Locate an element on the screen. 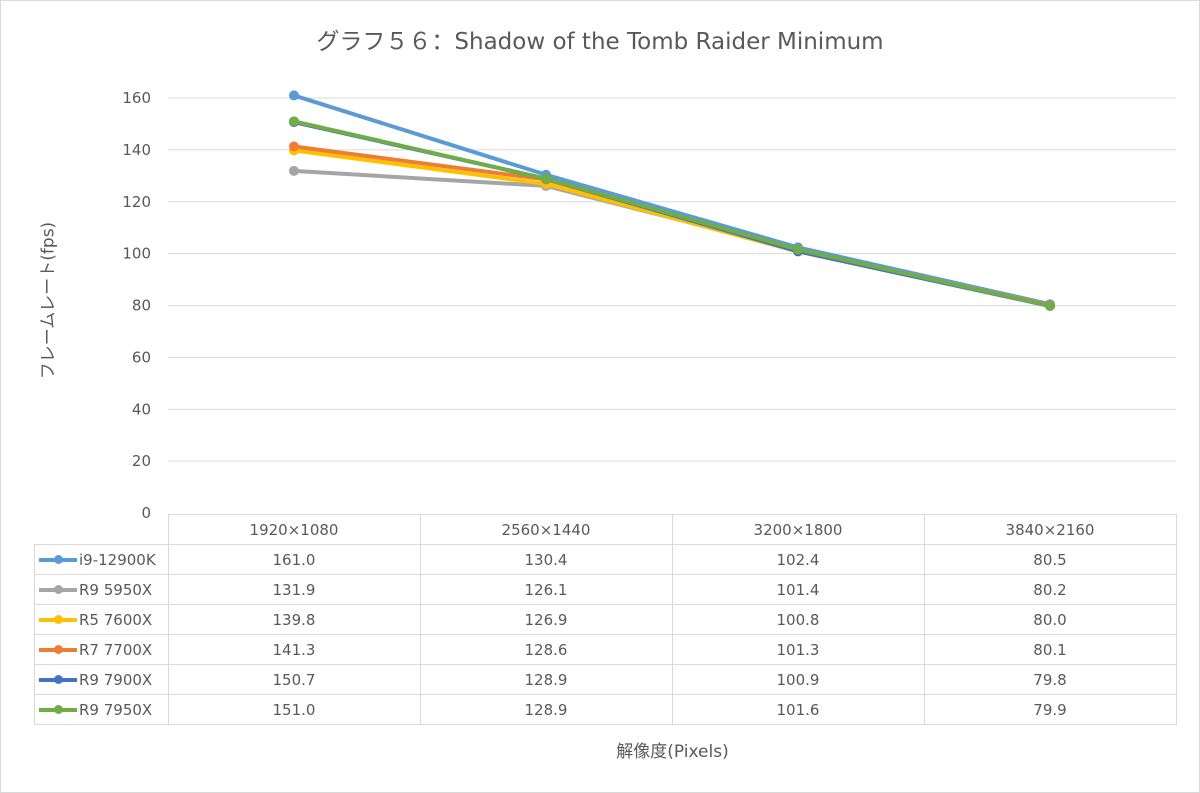 The image size is (1200, 793). table-row: R9 7950X 151.0 128.9 101.6 79.9 is located at coordinates (605, 709).